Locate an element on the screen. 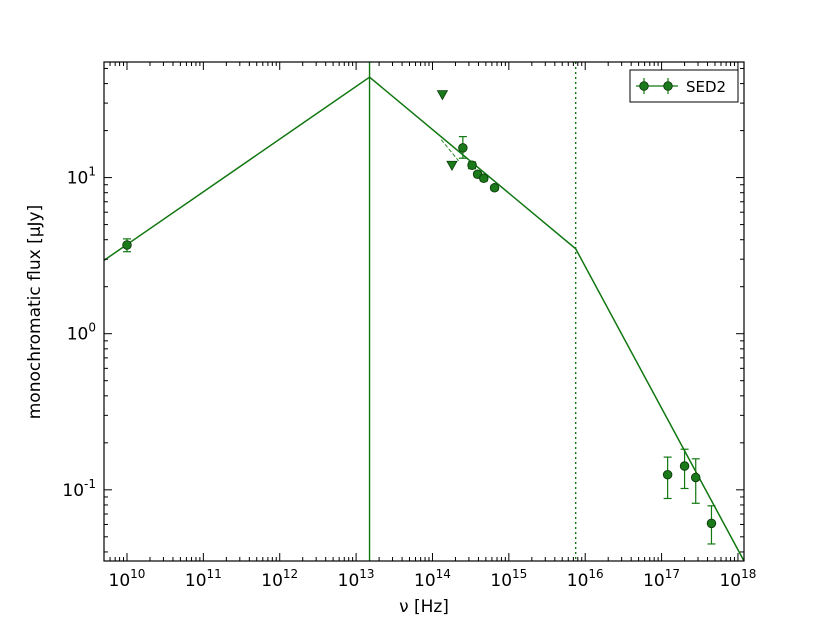 The width and height of the screenshot is (830, 623). y-axis-label: monochromatic flux [μJy] is located at coordinates (35, 312).